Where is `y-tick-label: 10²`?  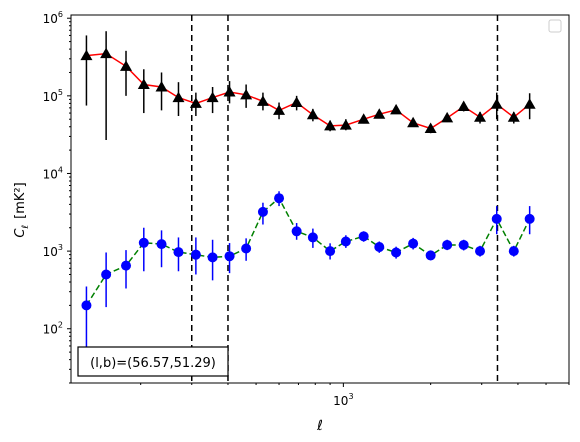 y-tick-label: 10² is located at coordinates (53, 329).